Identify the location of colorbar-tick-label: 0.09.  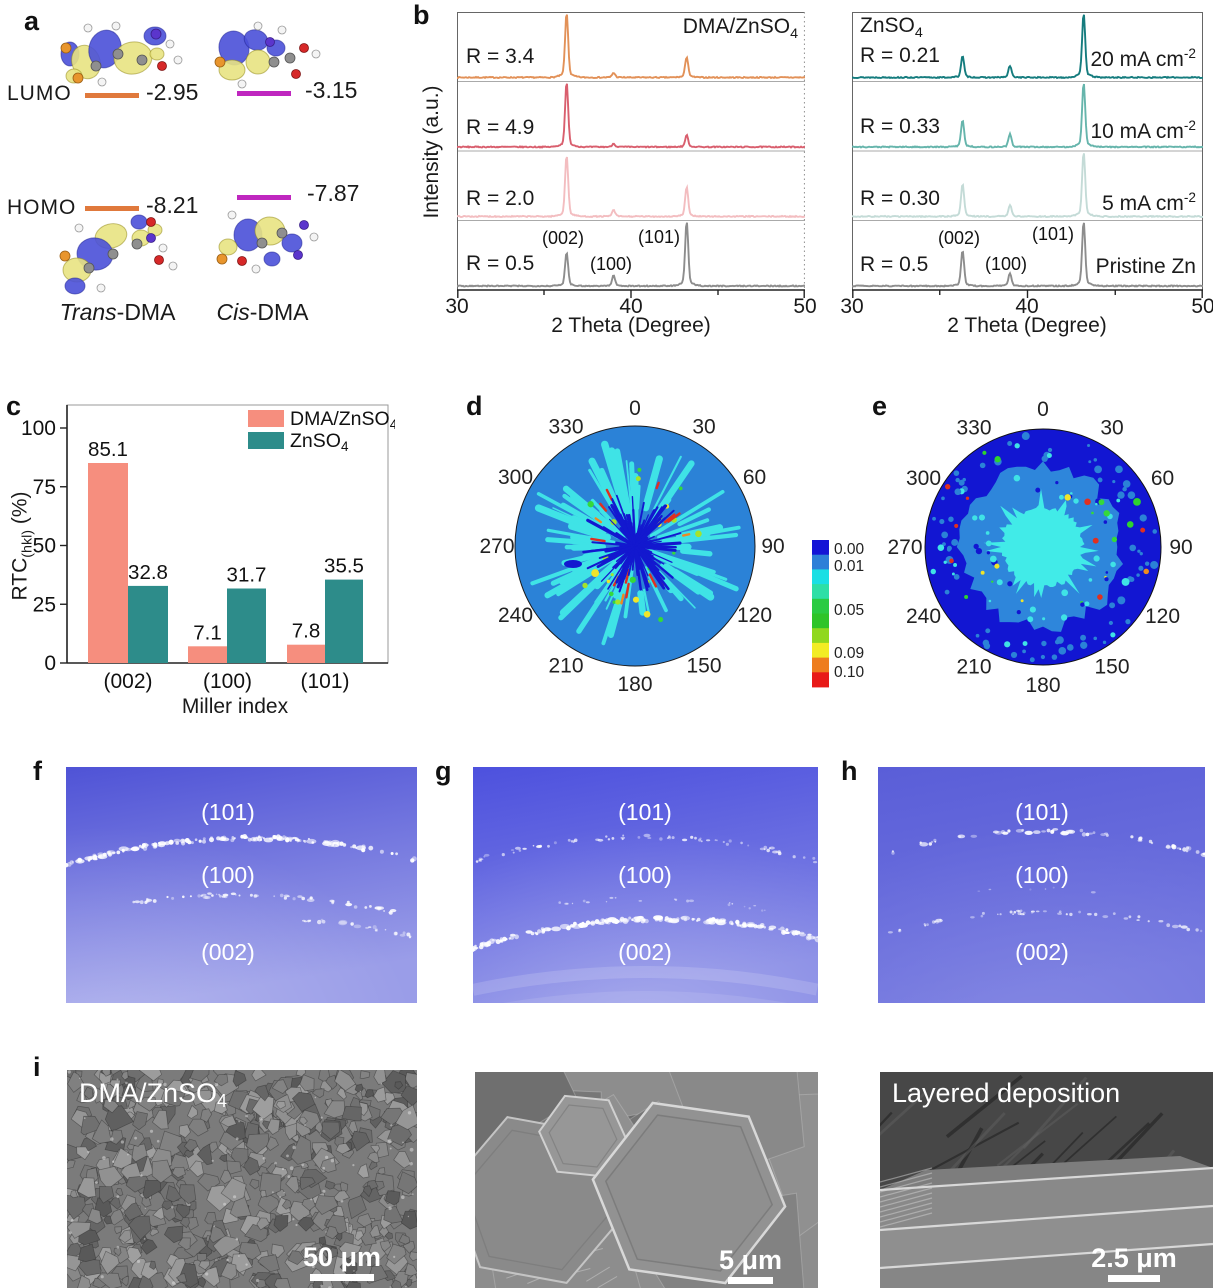
(849, 653).